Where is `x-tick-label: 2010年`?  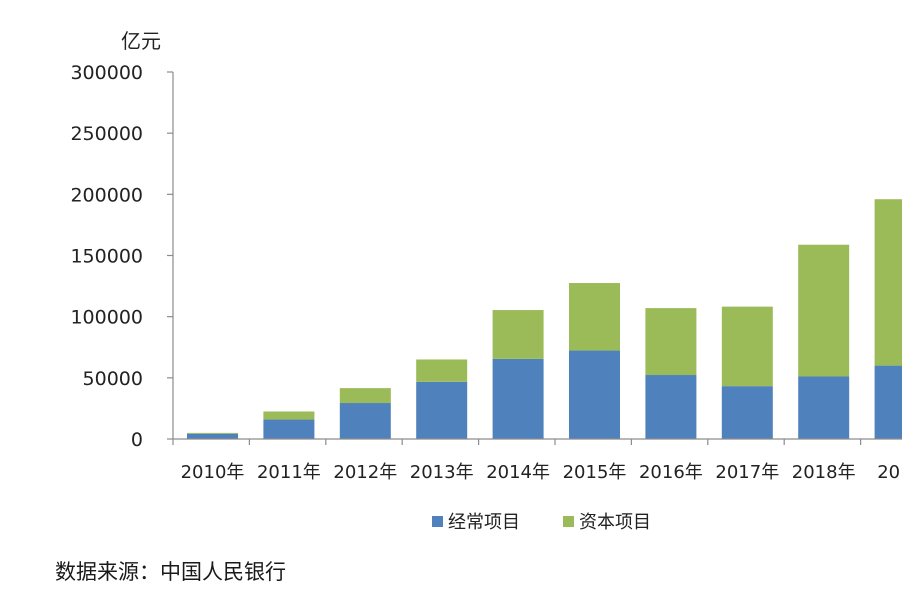
x-tick-label: 2010年 is located at coordinates (213, 472).